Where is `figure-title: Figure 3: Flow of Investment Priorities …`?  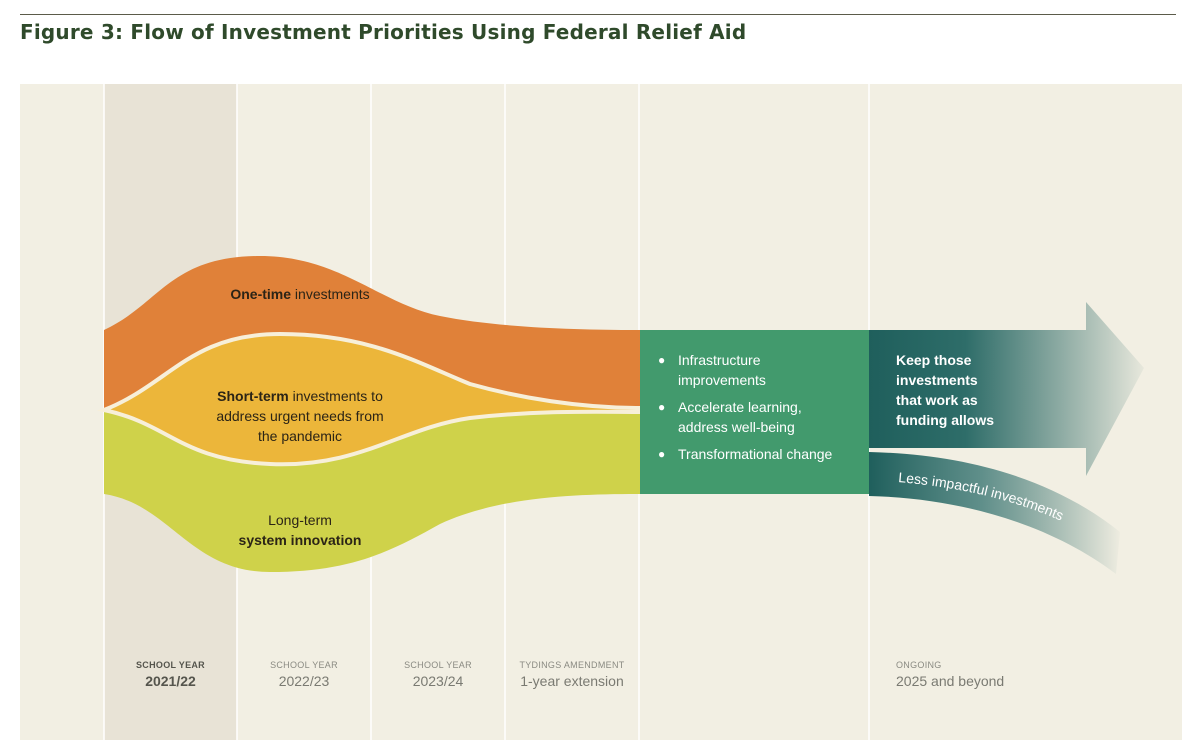
figure-title: Figure 3: Flow of Investment Priorities … is located at coordinates (383, 32).